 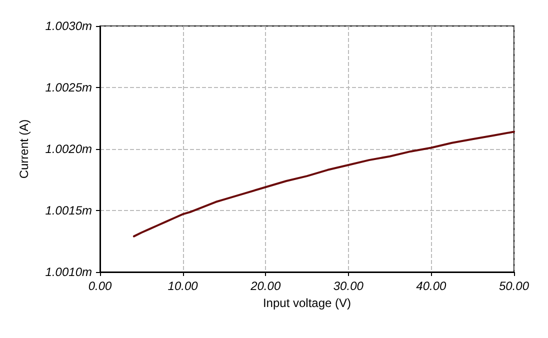 I want to click on y-tick-label: 1.0020m, so click(x=68, y=149).